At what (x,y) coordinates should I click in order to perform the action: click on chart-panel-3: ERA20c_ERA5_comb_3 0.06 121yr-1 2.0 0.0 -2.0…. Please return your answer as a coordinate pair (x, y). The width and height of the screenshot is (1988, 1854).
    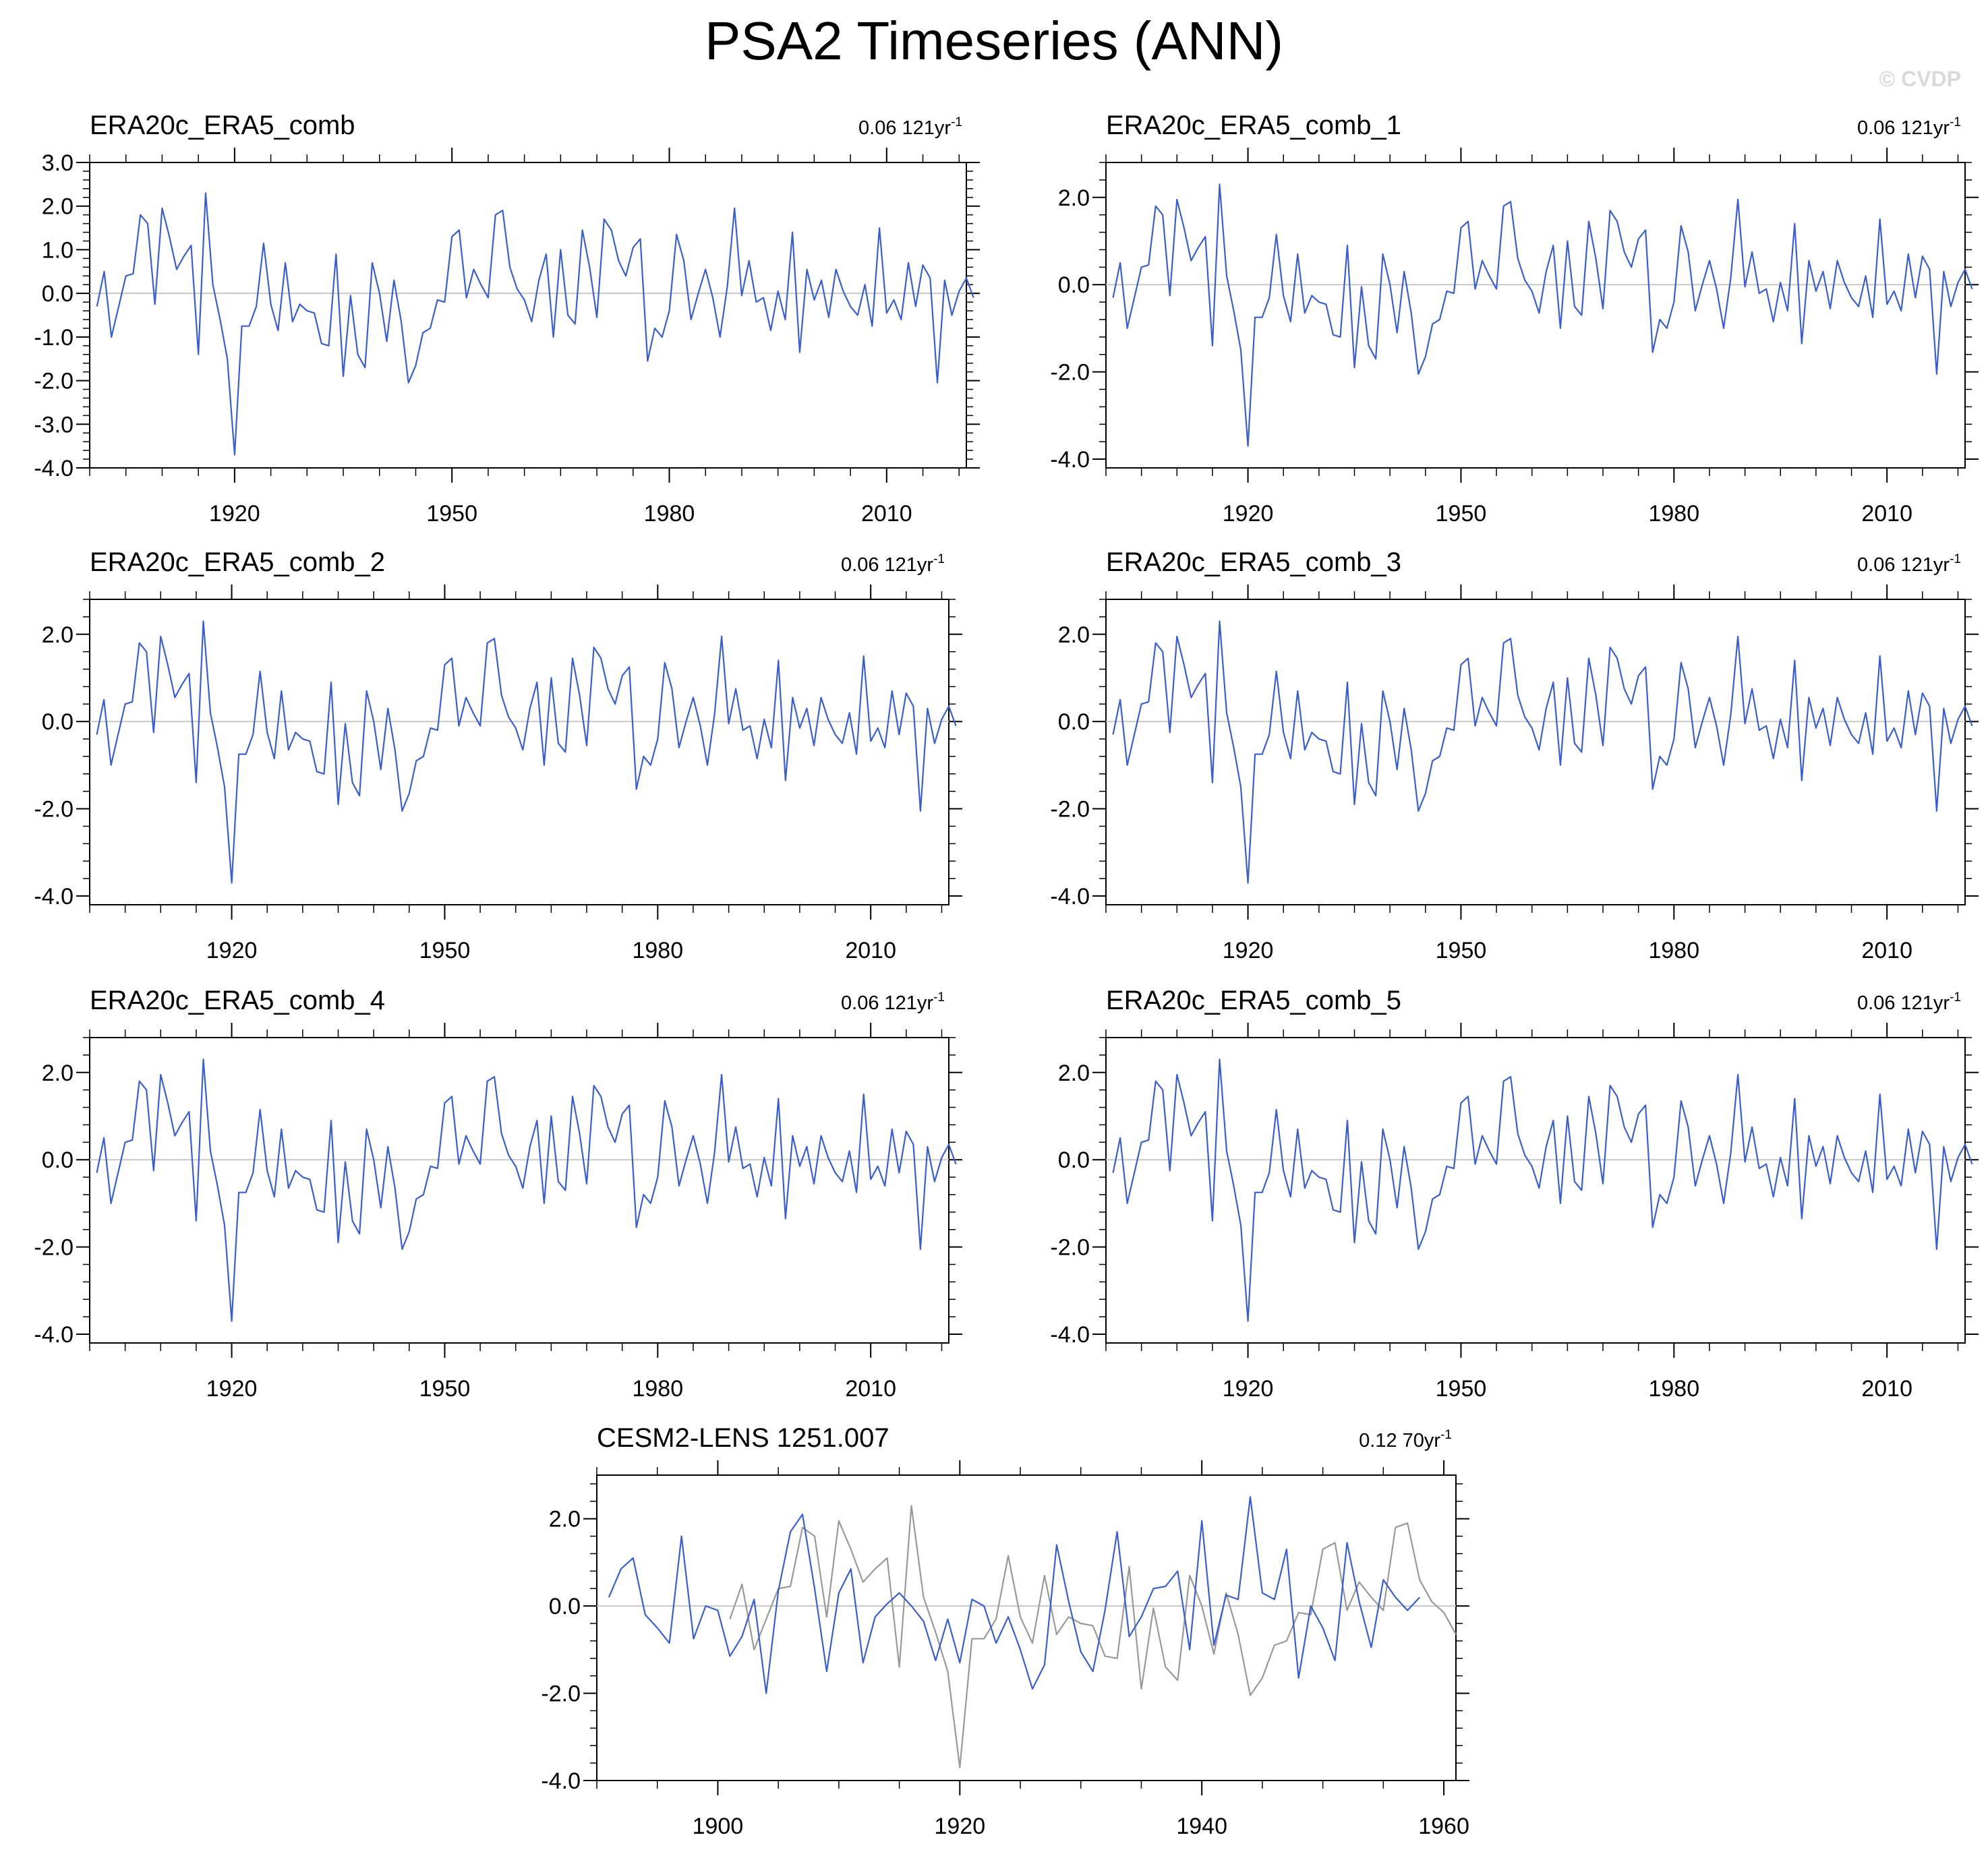
    Looking at the image, I should click on (1515, 755).